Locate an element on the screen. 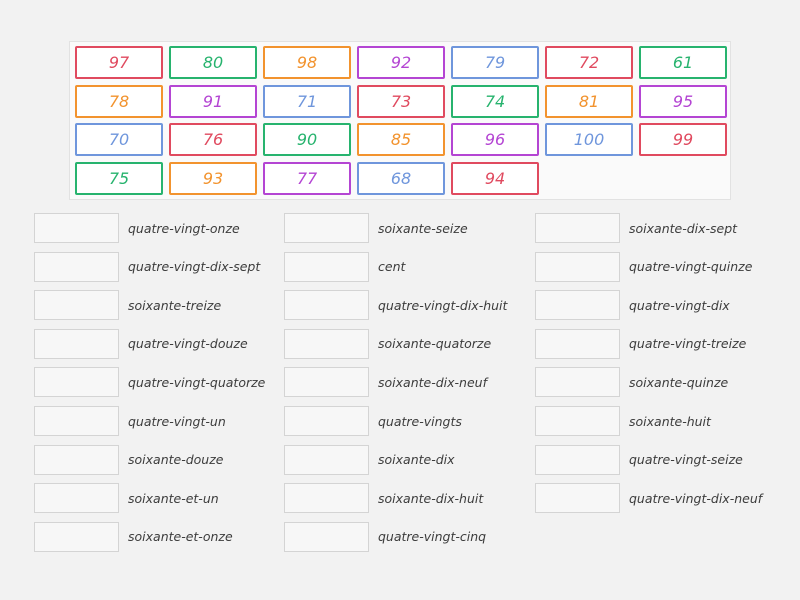 Image resolution: width=800 pixels, height=600 pixels. number-tile: 68 is located at coordinates (401, 178).